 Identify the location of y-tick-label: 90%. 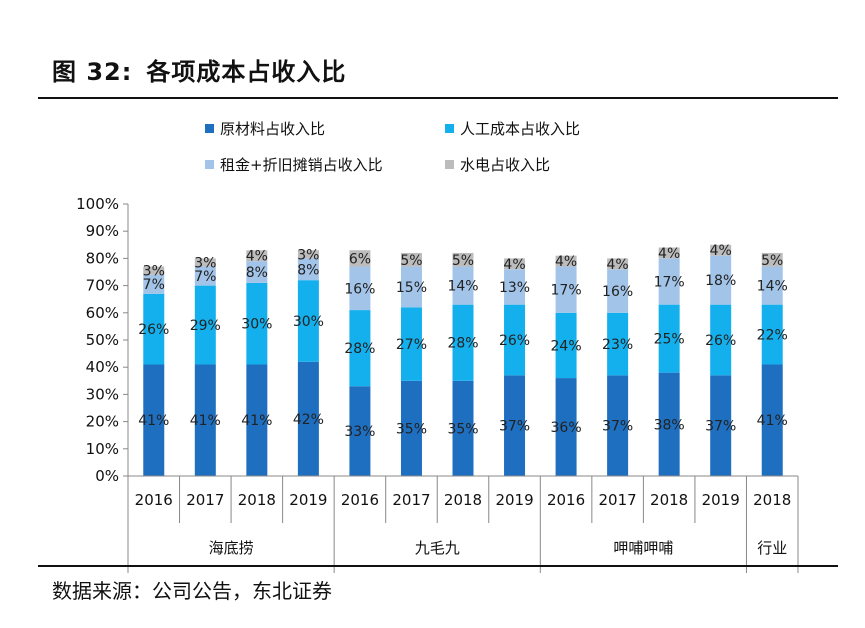
(102, 231).